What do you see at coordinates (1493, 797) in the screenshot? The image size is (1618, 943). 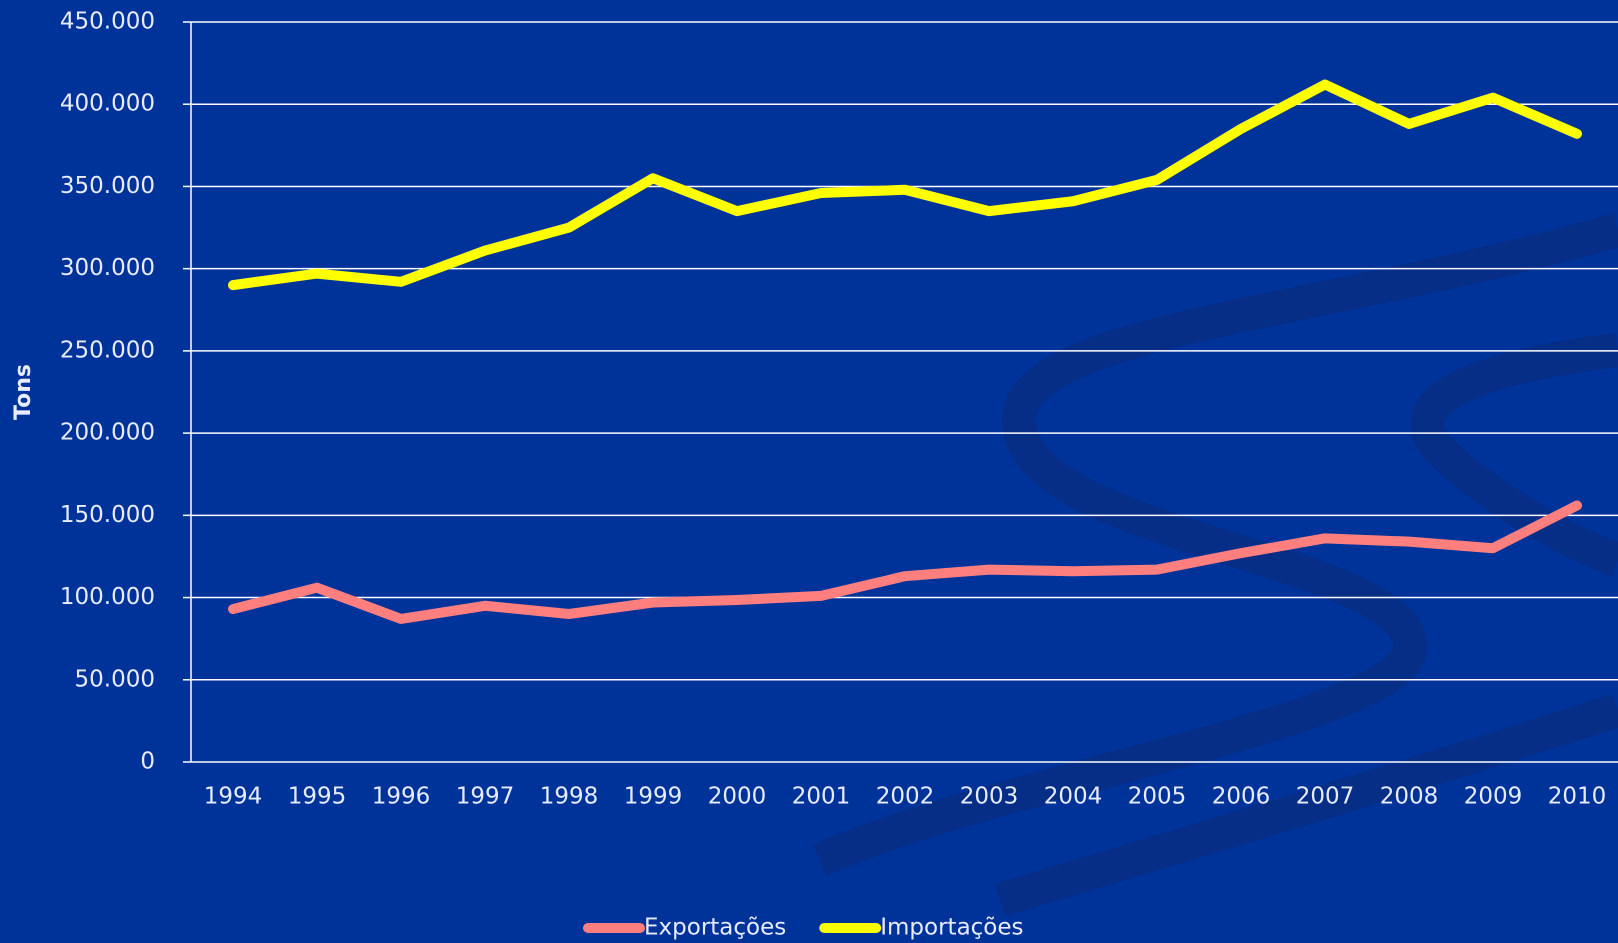 I see `x-tick-label: 2009` at bounding box center [1493, 797].